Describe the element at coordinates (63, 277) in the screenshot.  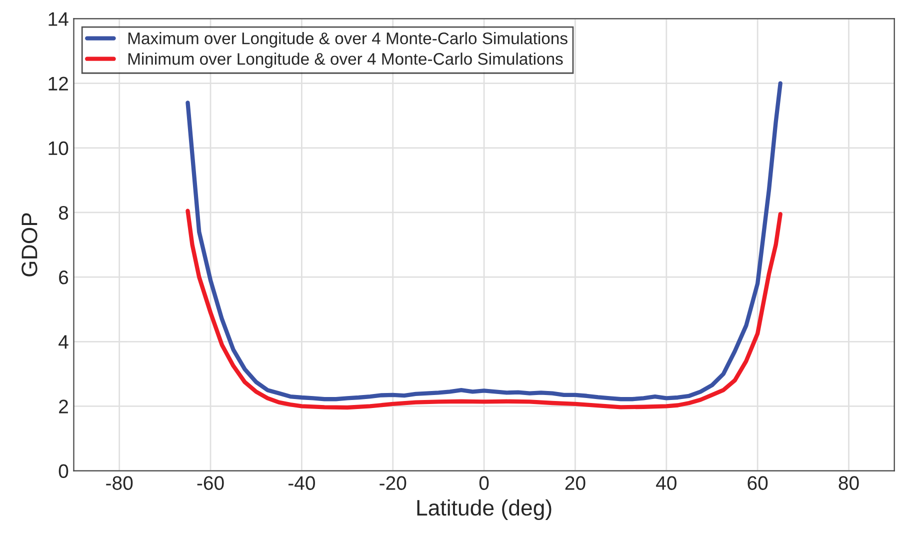
I see `y-tick-label: 6` at that location.